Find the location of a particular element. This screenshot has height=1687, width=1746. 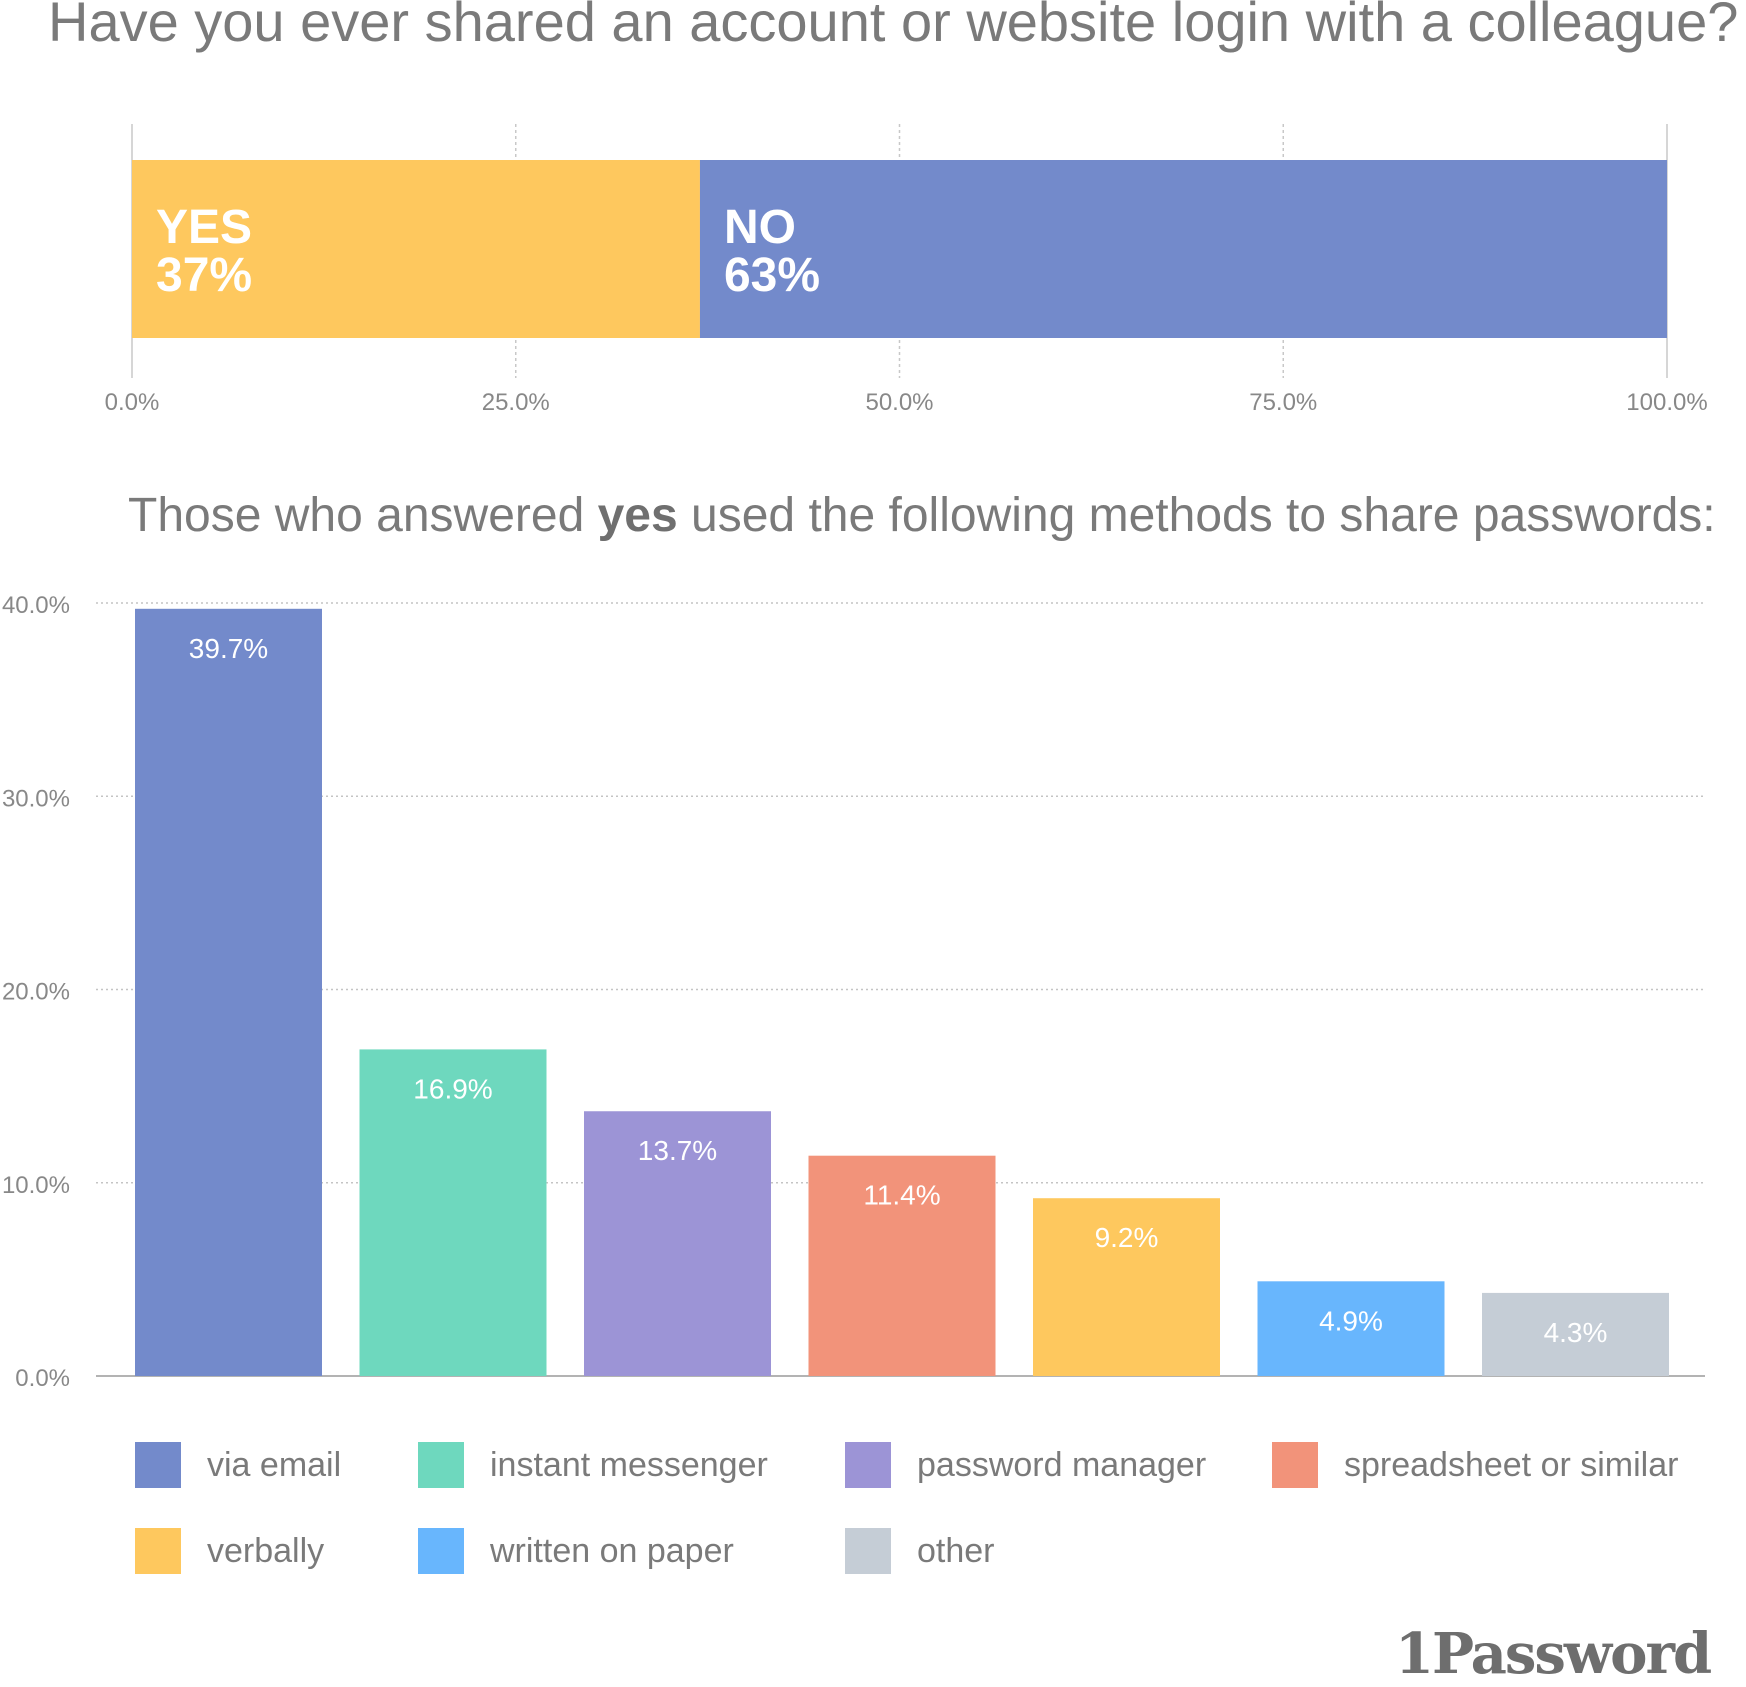

bar-value-label: 13.7% is located at coordinates (677, 1150).